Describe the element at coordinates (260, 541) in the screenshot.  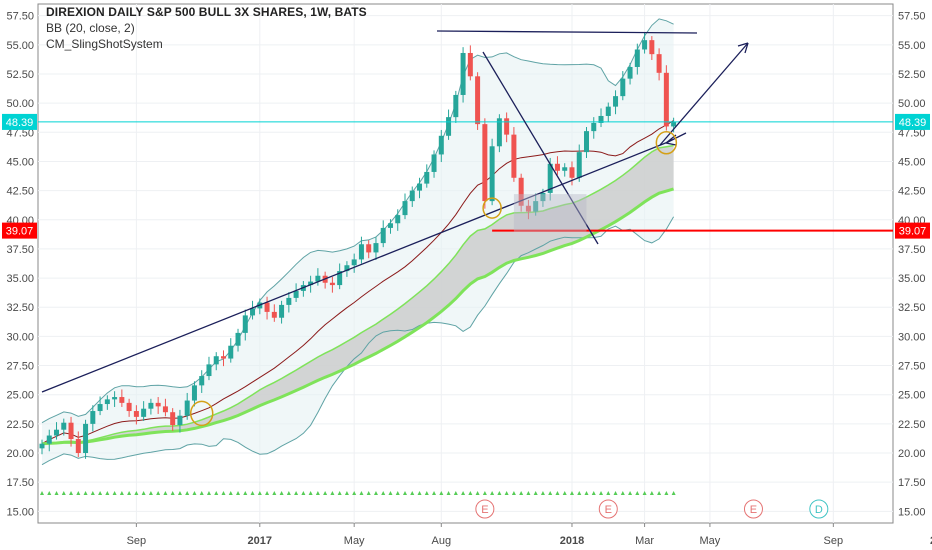
I see `x-tick-label: 2017` at that location.